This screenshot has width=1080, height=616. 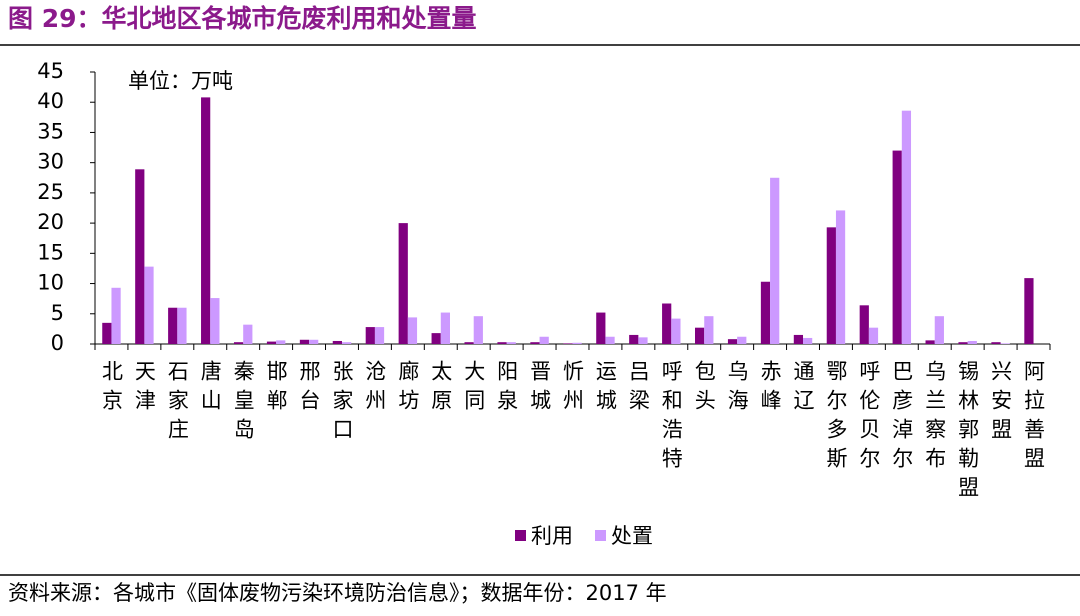 What do you see at coordinates (737, 389) in the screenshot?
I see `x-tick-label: 乌海` at bounding box center [737, 389].